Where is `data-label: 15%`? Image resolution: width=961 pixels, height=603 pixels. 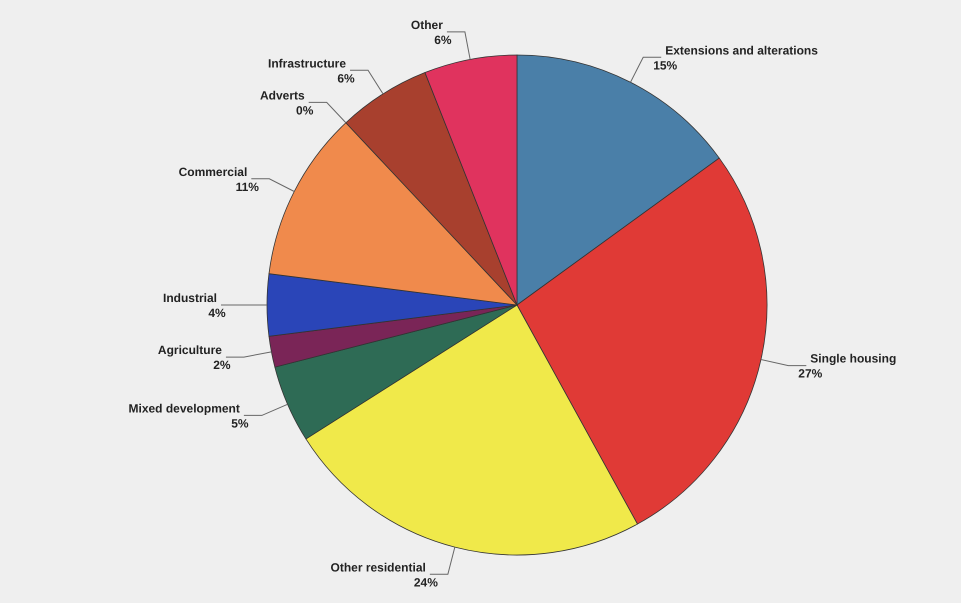 data-label: 15% is located at coordinates (665, 65).